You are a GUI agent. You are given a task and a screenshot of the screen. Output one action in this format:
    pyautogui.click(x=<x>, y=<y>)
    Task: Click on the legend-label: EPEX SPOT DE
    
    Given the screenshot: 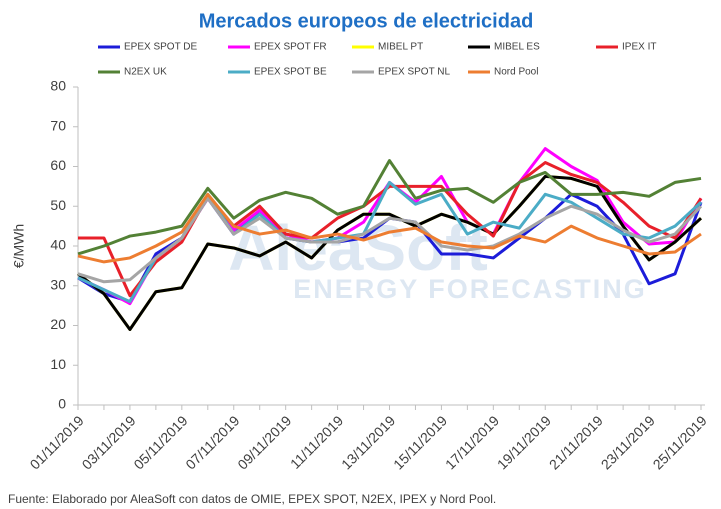 What is the action you would take?
    pyautogui.click(x=161, y=47)
    